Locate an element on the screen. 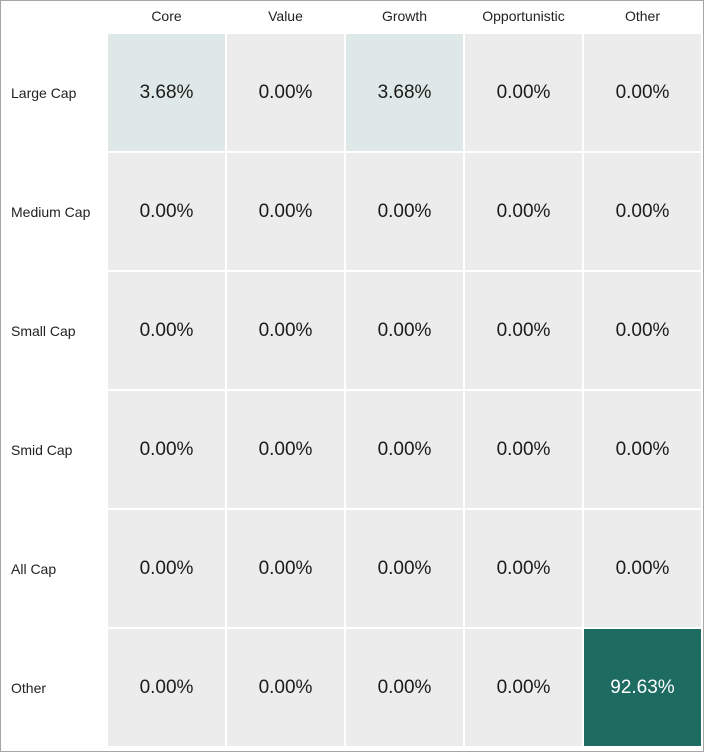  heatmap-cell-smid-cap-core: 0.00% is located at coordinates (166, 449).